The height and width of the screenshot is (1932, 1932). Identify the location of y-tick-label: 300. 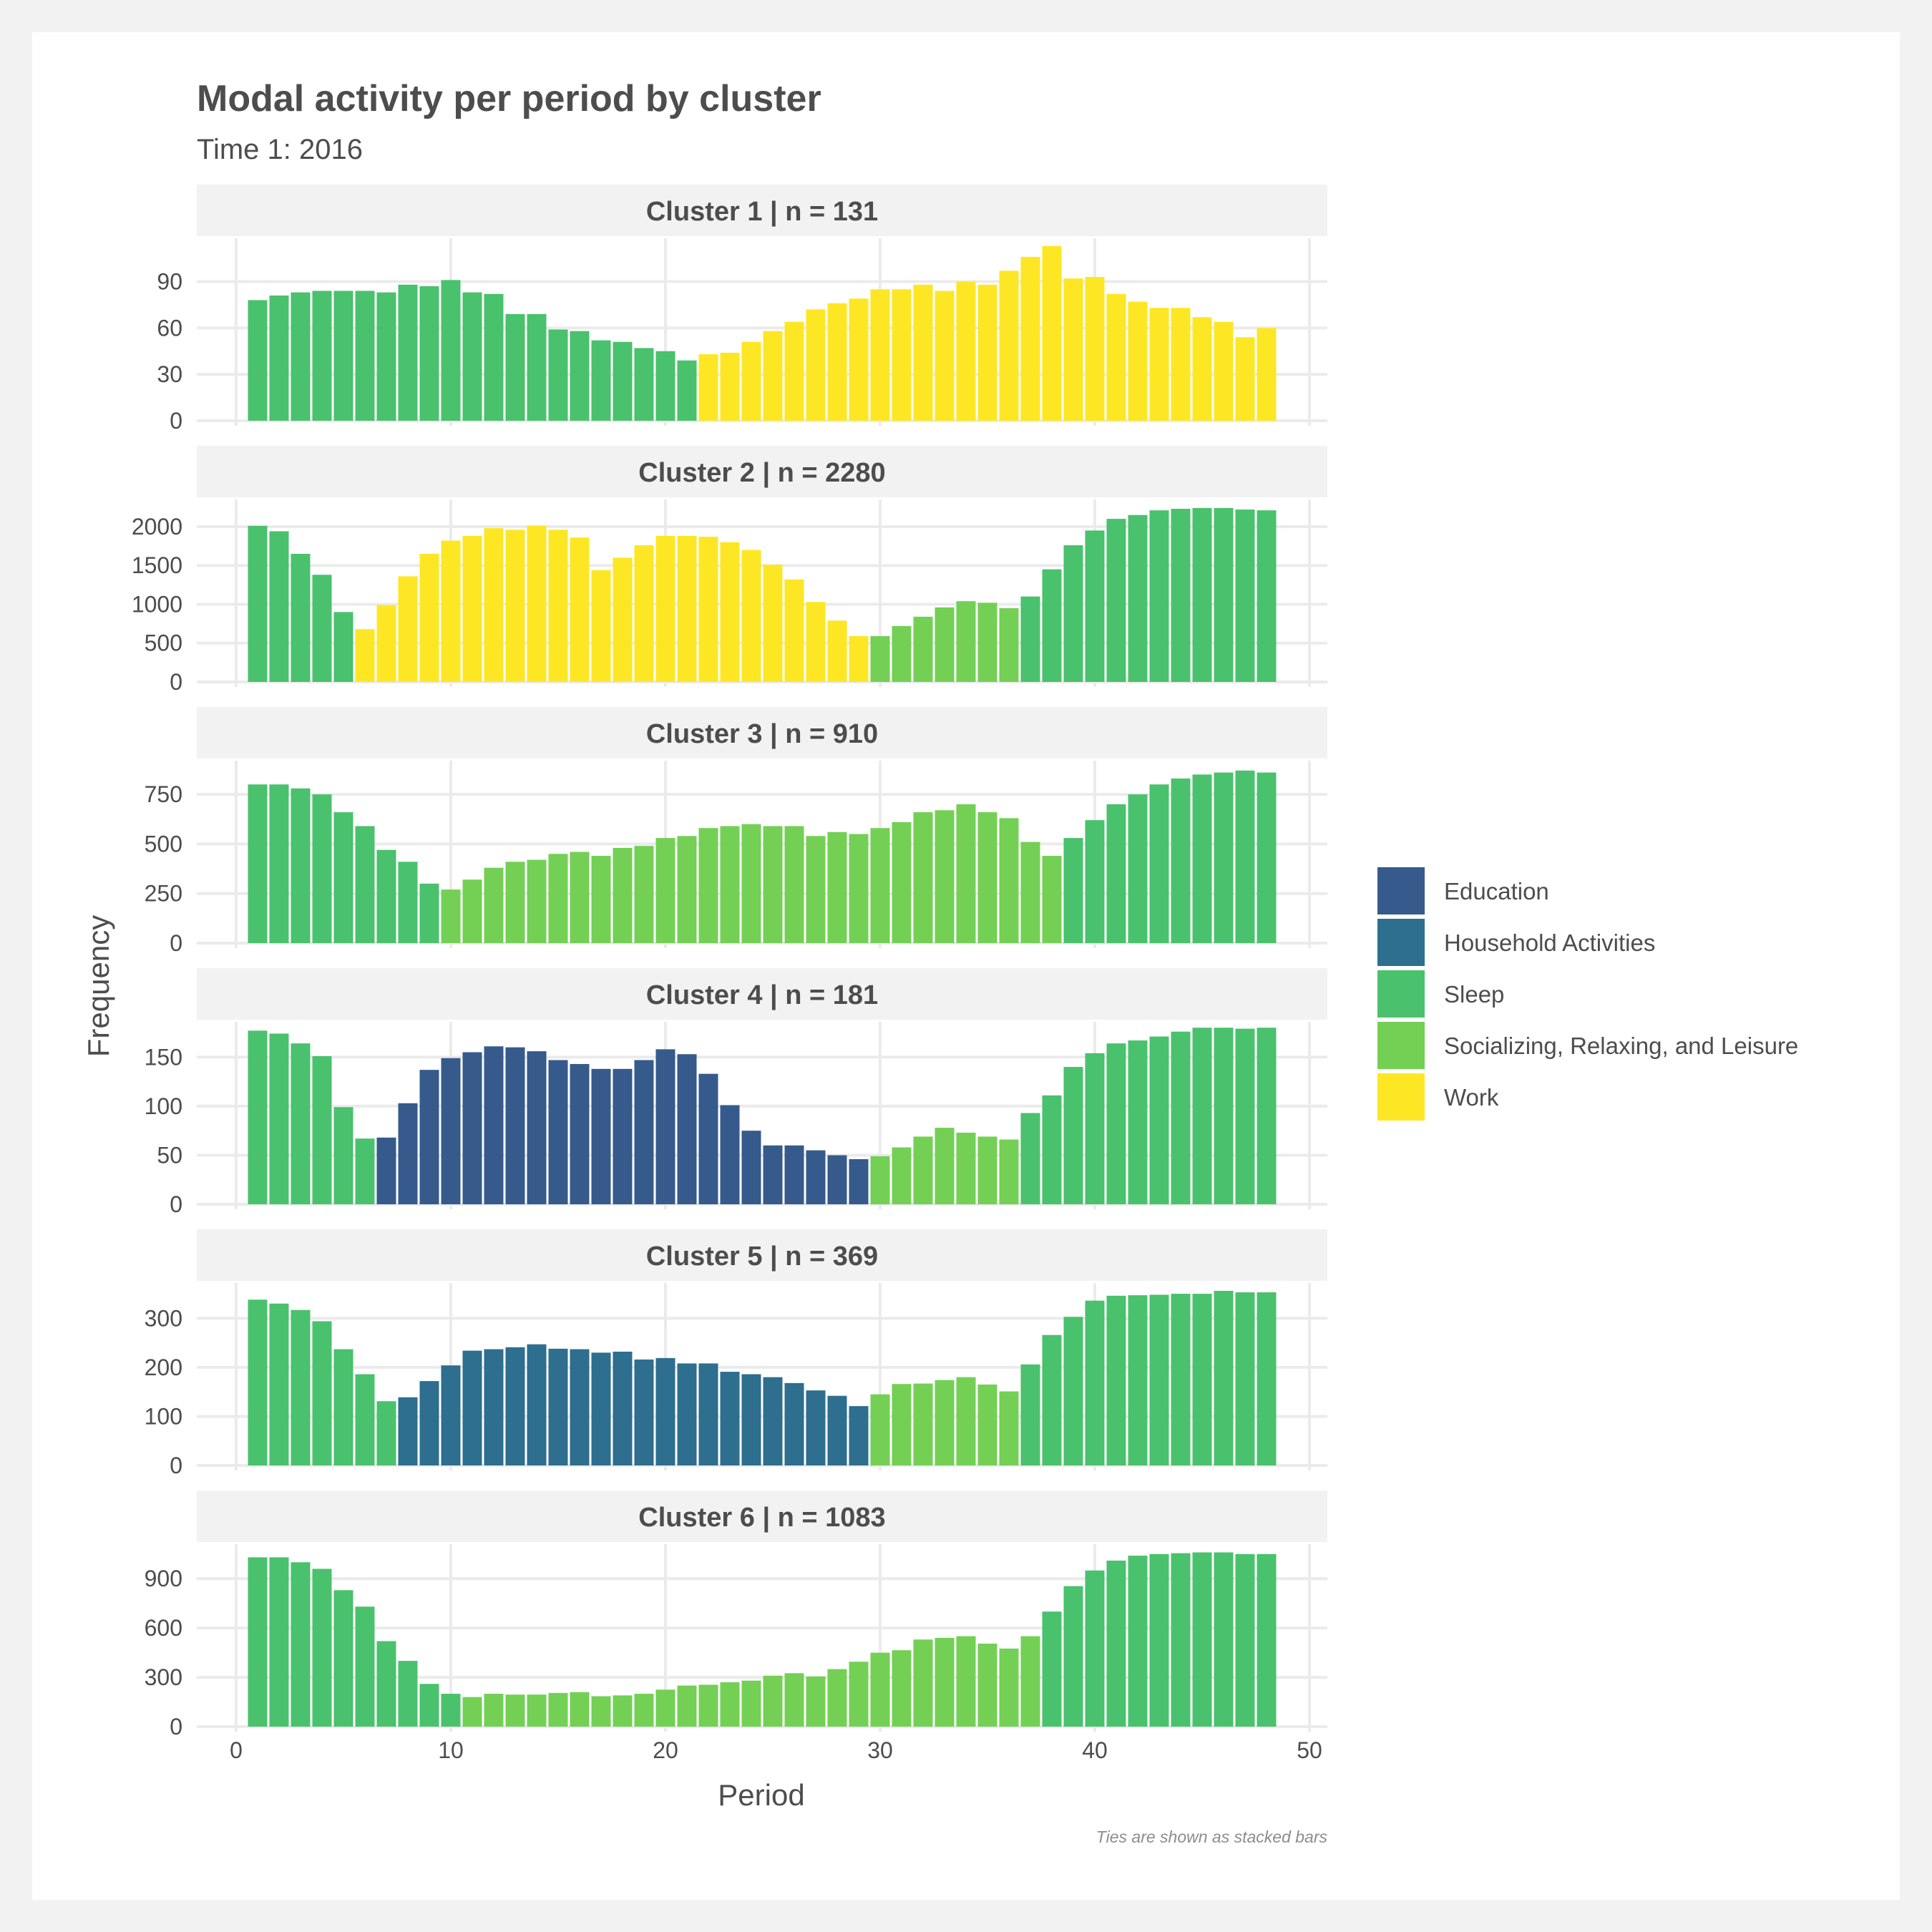
(163, 1677).